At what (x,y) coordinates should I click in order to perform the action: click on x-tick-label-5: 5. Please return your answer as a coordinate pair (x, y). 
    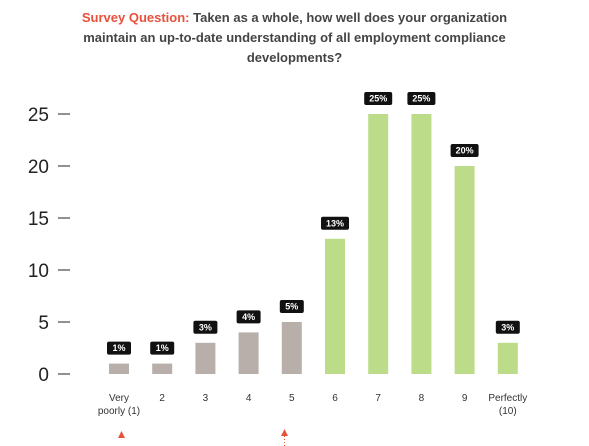
    Looking at the image, I should click on (292, 398).